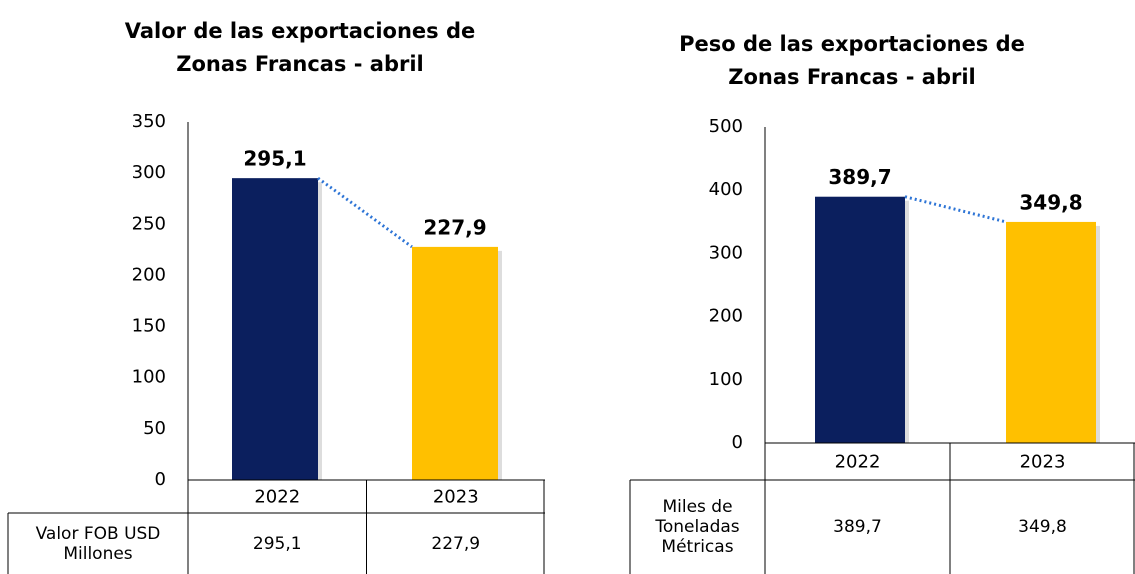 This screenshot has height=574, width=1135. I want to click on data-label: 349,8, so click(1050, 202).